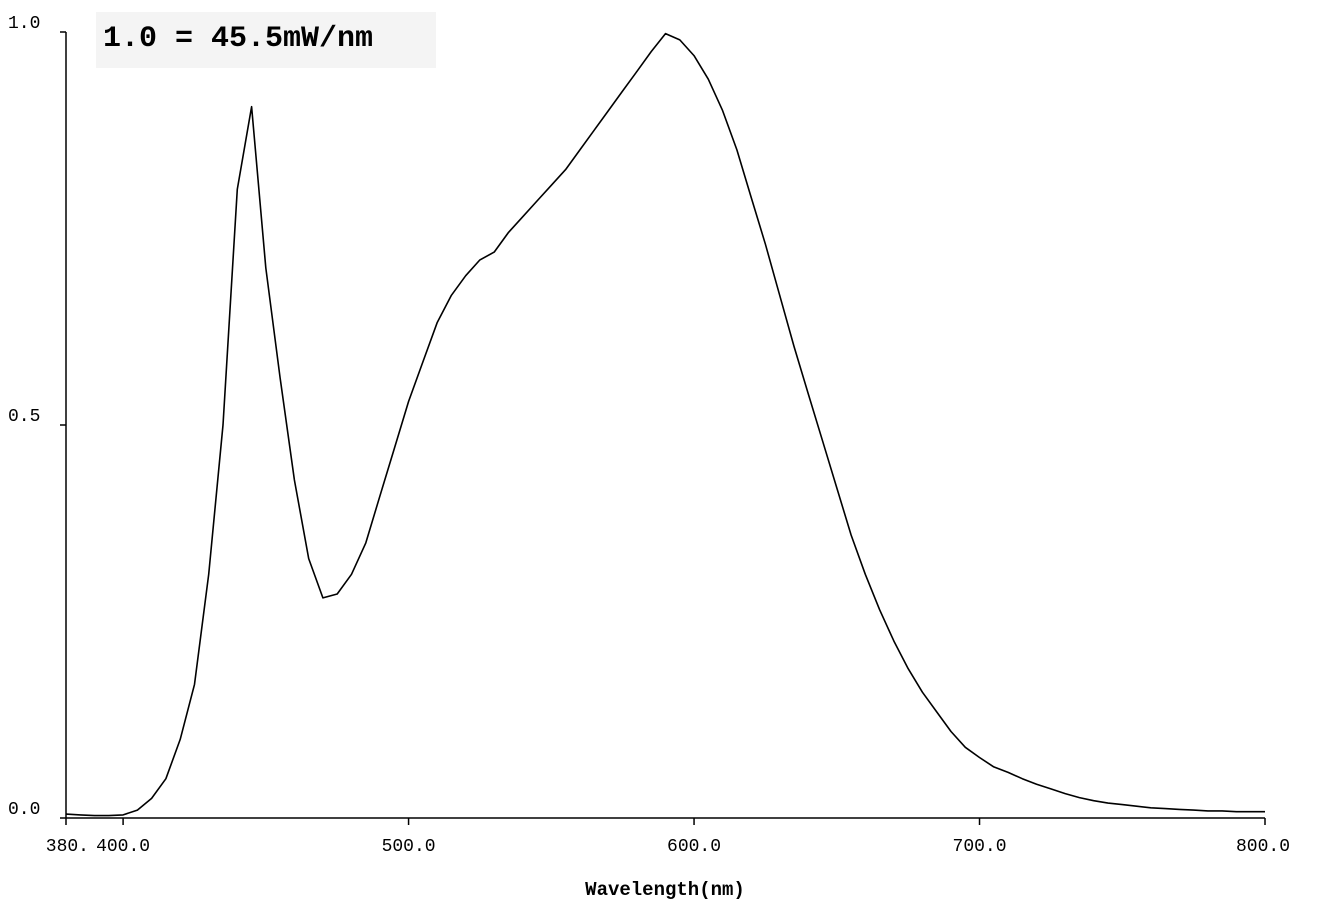  I want to click on x-tick-label: 380., so click(67, 847).